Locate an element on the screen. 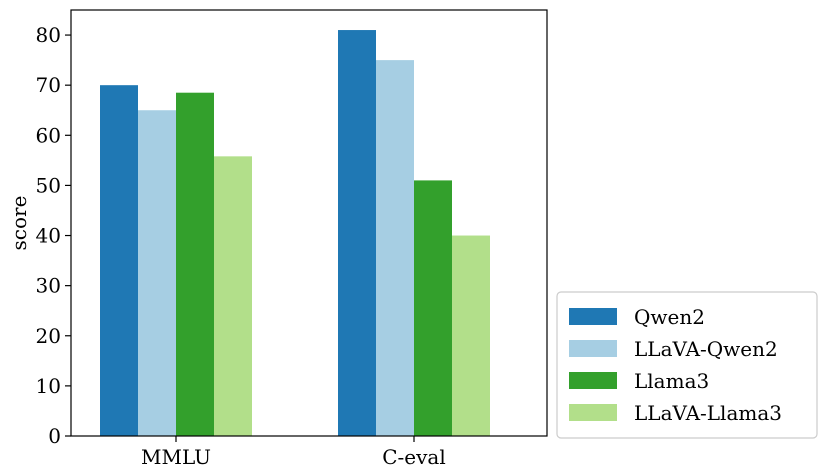 The width and height of the screenshot is (822, 465). y-tick-label: 30 is located at coordinates (48, 286).